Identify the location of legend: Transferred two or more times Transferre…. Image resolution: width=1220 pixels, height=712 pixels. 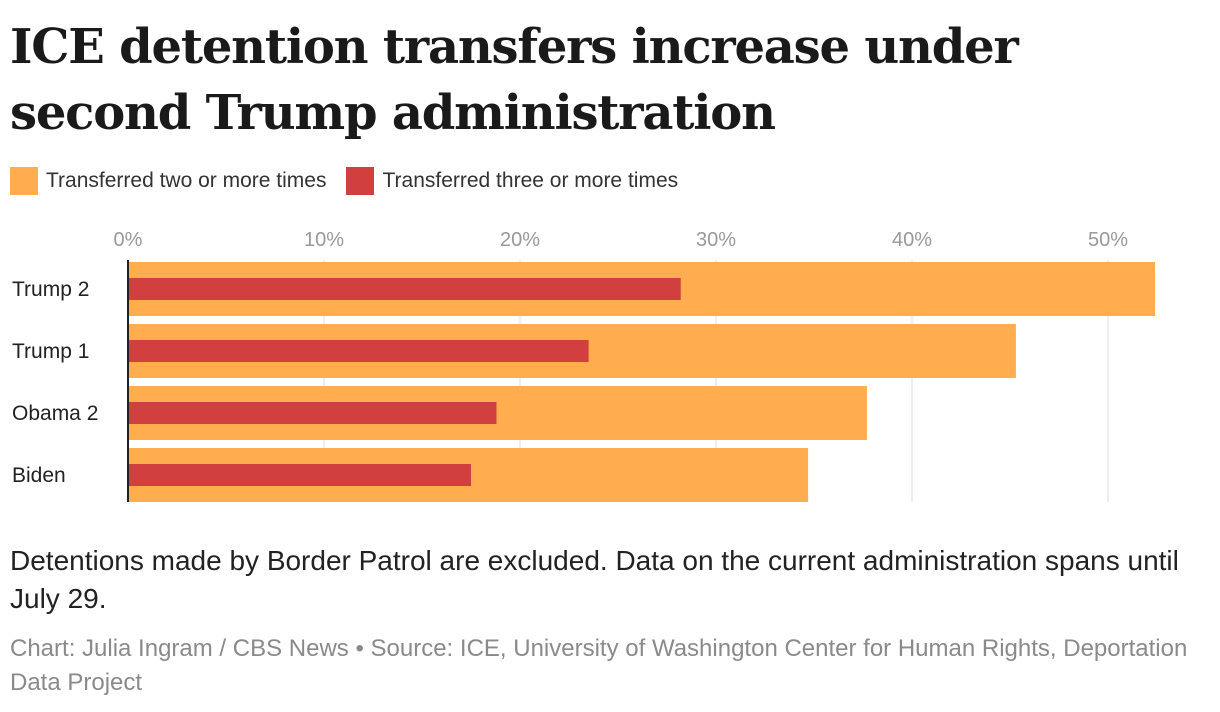
(354, 181).